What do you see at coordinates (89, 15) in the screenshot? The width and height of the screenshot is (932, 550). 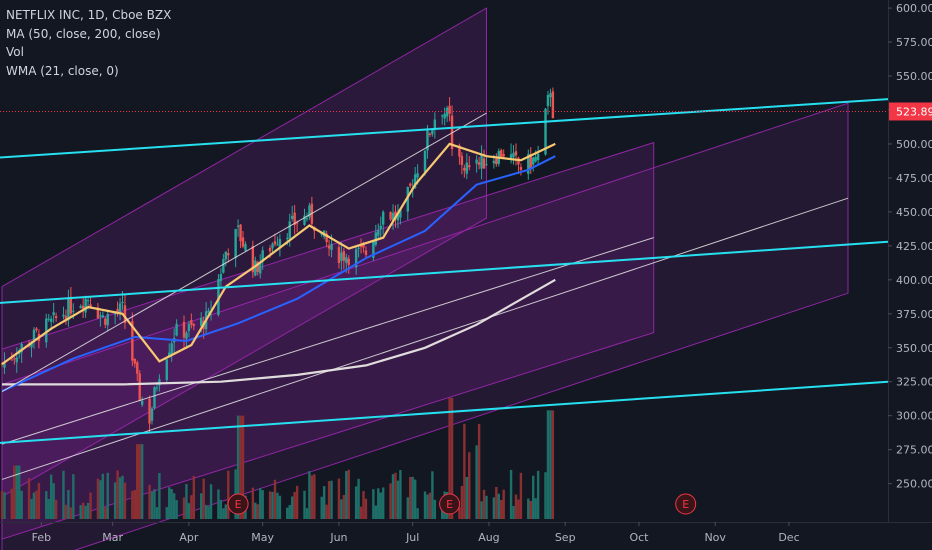 I see `symbol-legend: NETFLIX INC, 1D, Cboe BZX` at bounding box center [89, 15].